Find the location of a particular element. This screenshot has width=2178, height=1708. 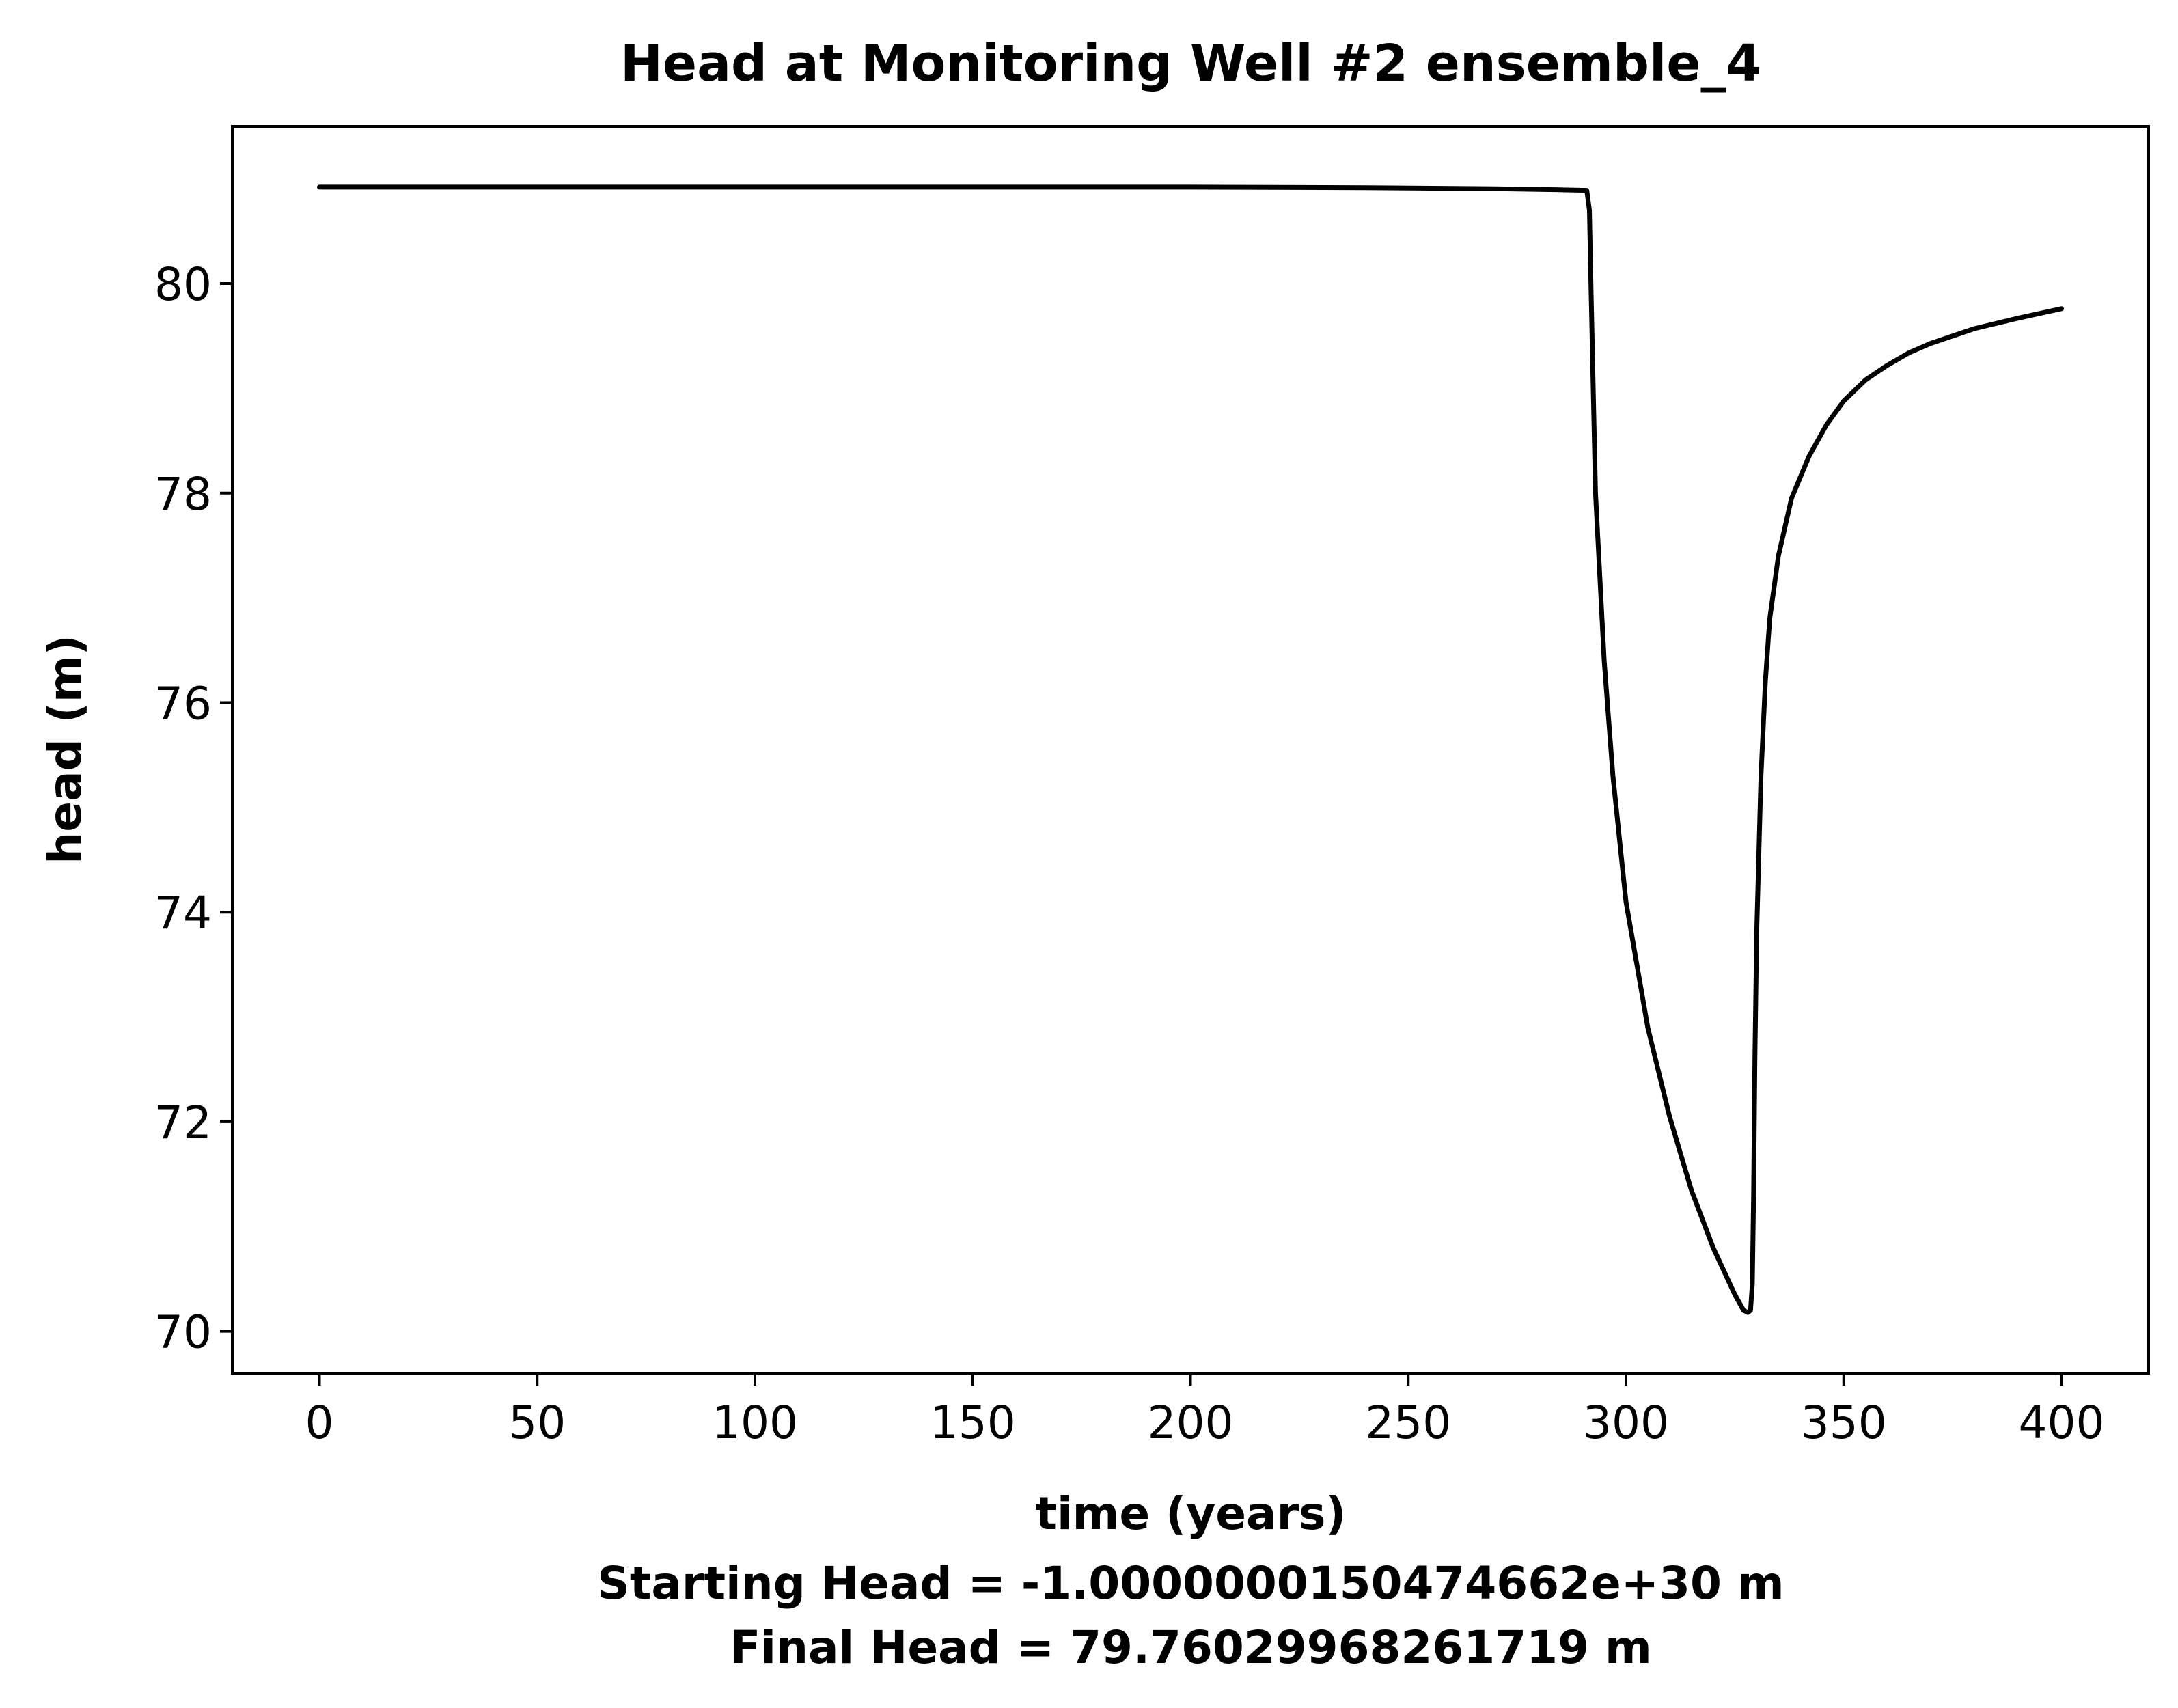

x-tick-label: 200 is located at coordinates (1191, 1423).